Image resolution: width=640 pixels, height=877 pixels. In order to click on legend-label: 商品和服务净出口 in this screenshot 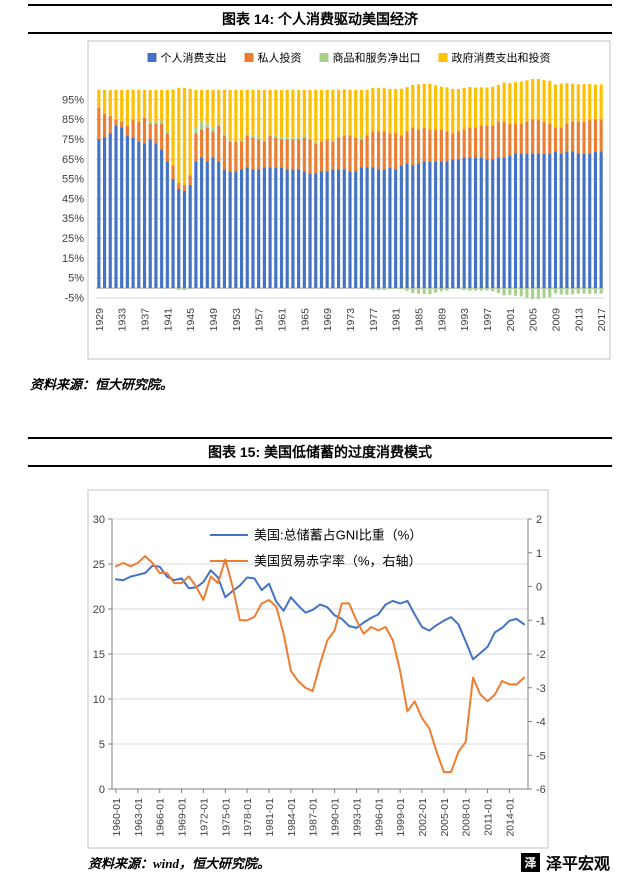, I will do `click(377, 58)`.